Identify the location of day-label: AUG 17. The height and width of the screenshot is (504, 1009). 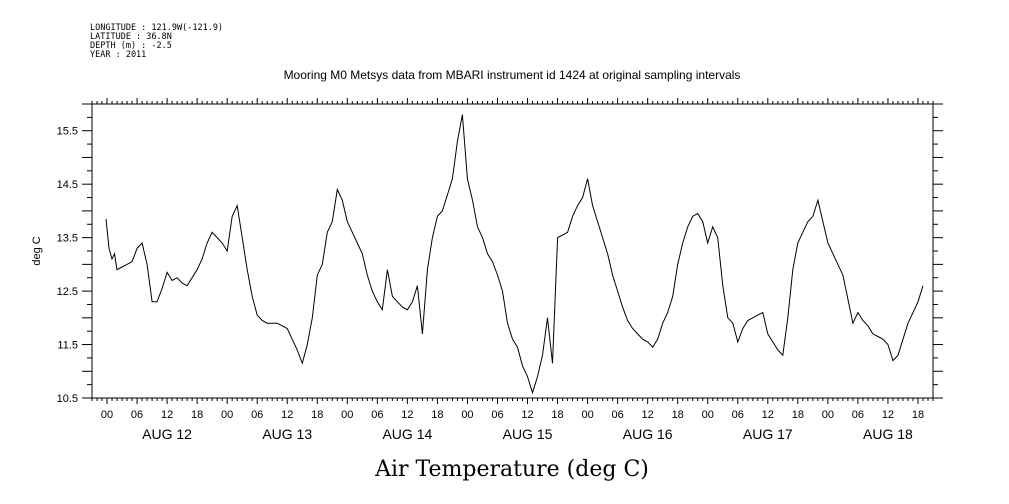
(768, 434).